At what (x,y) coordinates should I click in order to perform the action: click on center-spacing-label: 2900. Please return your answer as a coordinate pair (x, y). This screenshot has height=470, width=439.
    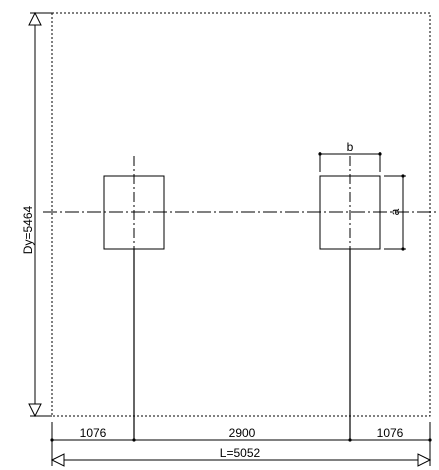
    Looking at the image, I should click on (242, 433).